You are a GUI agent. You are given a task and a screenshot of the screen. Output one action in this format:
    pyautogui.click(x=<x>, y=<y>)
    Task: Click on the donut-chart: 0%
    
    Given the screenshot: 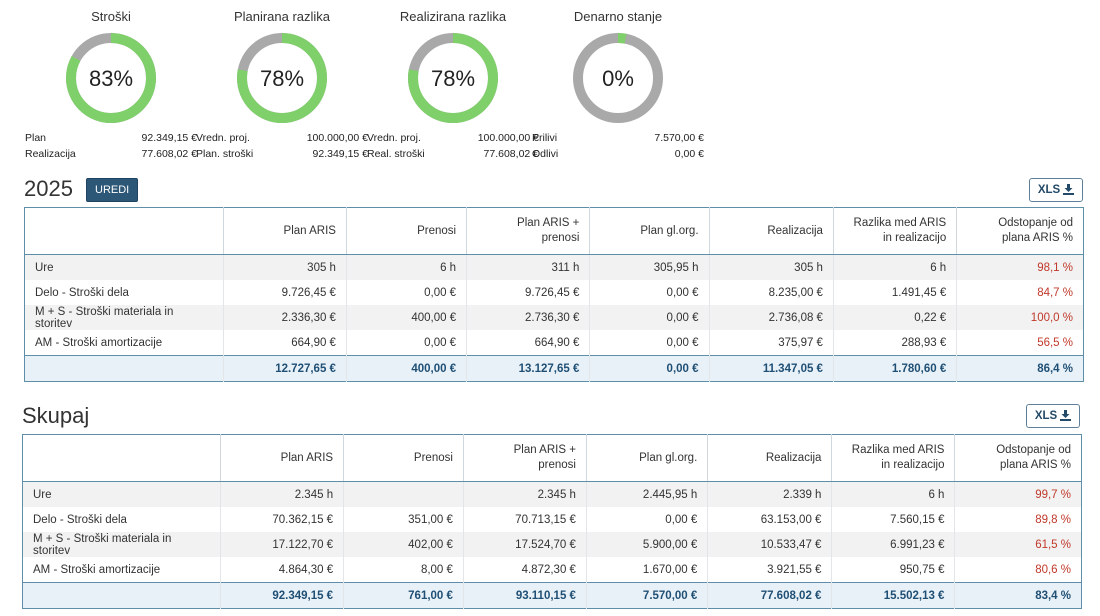 What is the action you would take?
    pyautogui.click(x=618, y=78)
    